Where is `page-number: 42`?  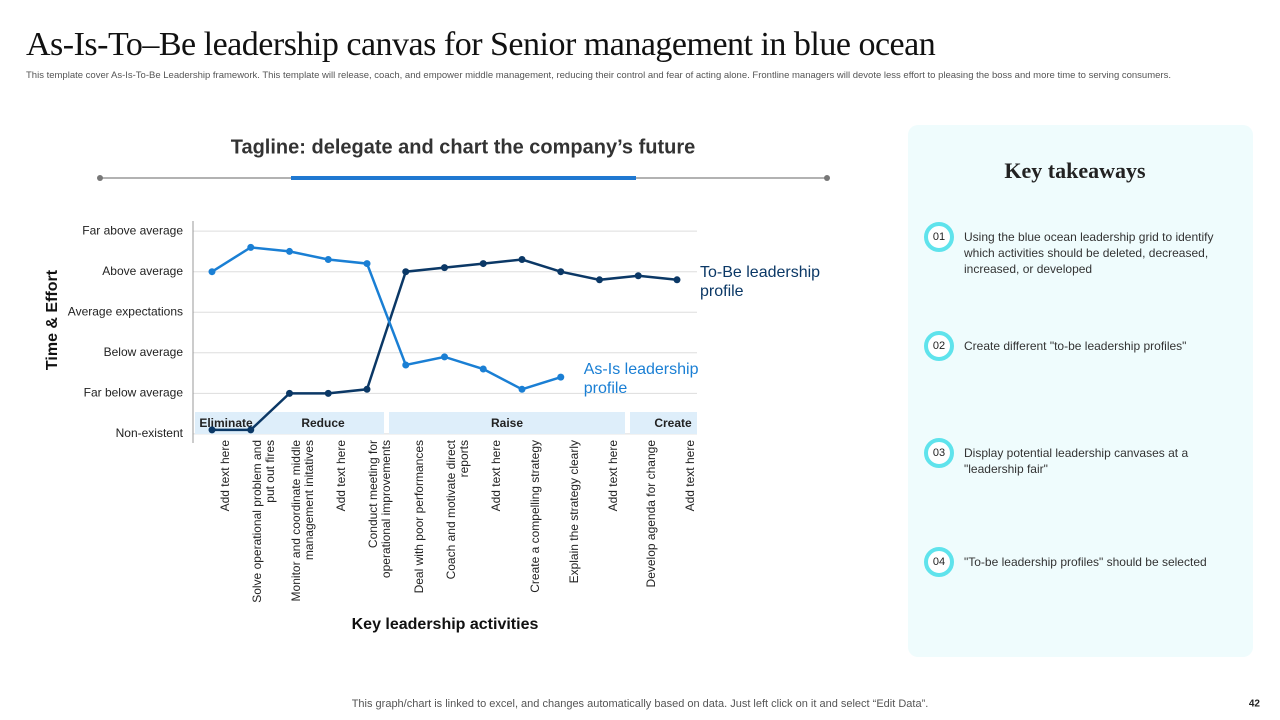 page-number: 42 is located at coordinates (1255, 704).